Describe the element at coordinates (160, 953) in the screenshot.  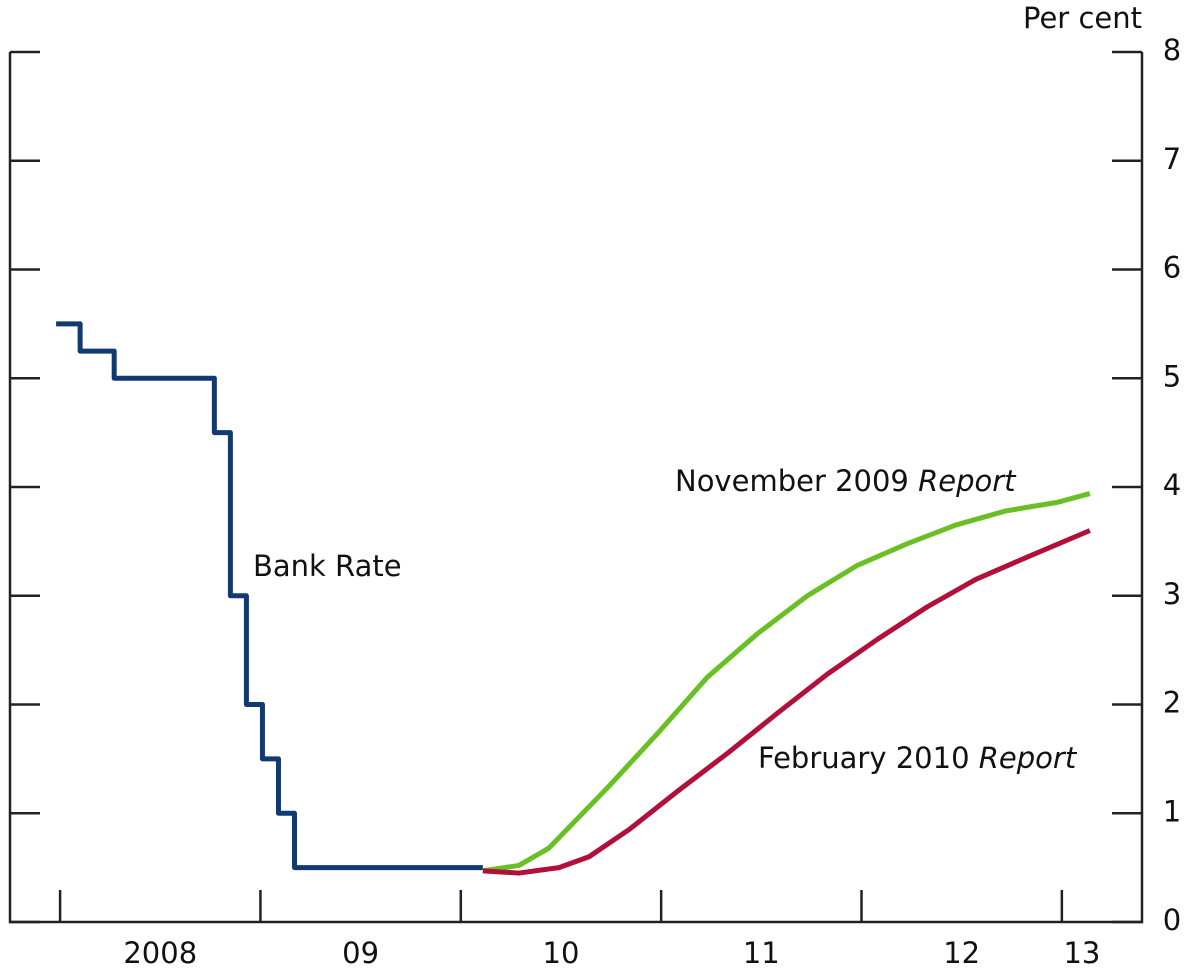
I see `x-tick-label: 2008` at that location.